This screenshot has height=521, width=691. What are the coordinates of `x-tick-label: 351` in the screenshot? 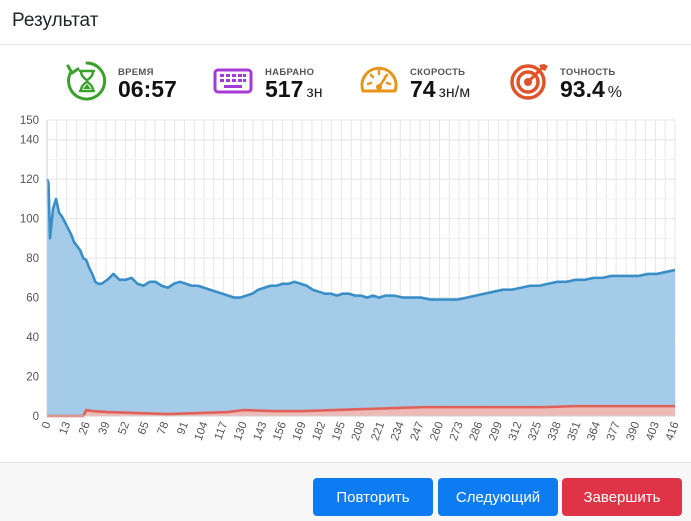 It's located at (575, 431).